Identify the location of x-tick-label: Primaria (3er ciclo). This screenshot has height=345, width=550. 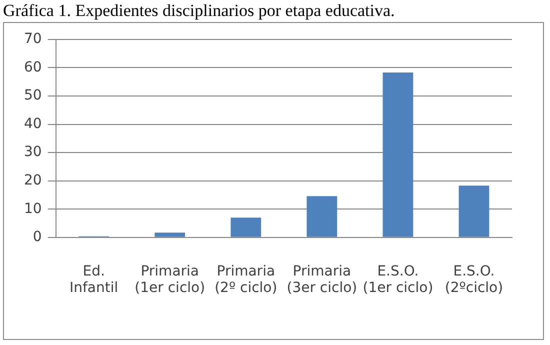
(322, 279).